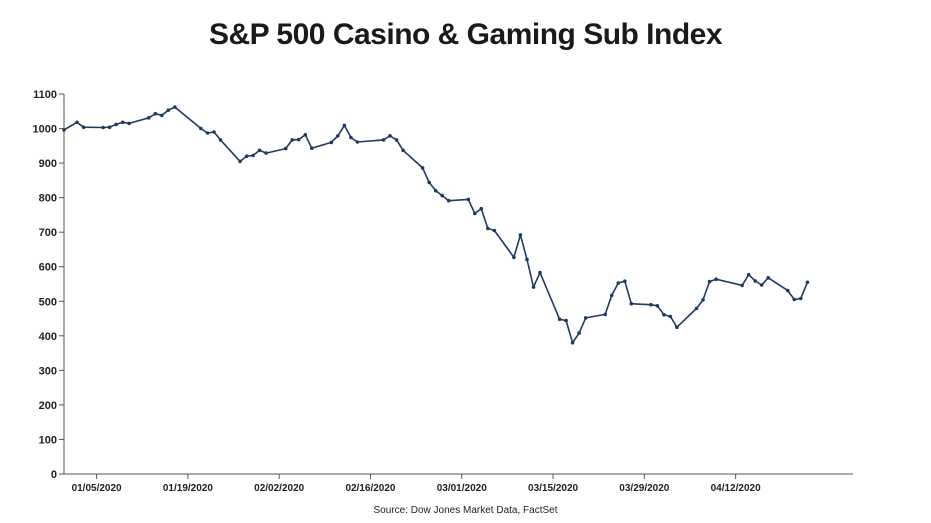  Describe the element at coordinates (644, 488) in the screenshot. I see `x-tick-label: 03/29/2020` at that location.